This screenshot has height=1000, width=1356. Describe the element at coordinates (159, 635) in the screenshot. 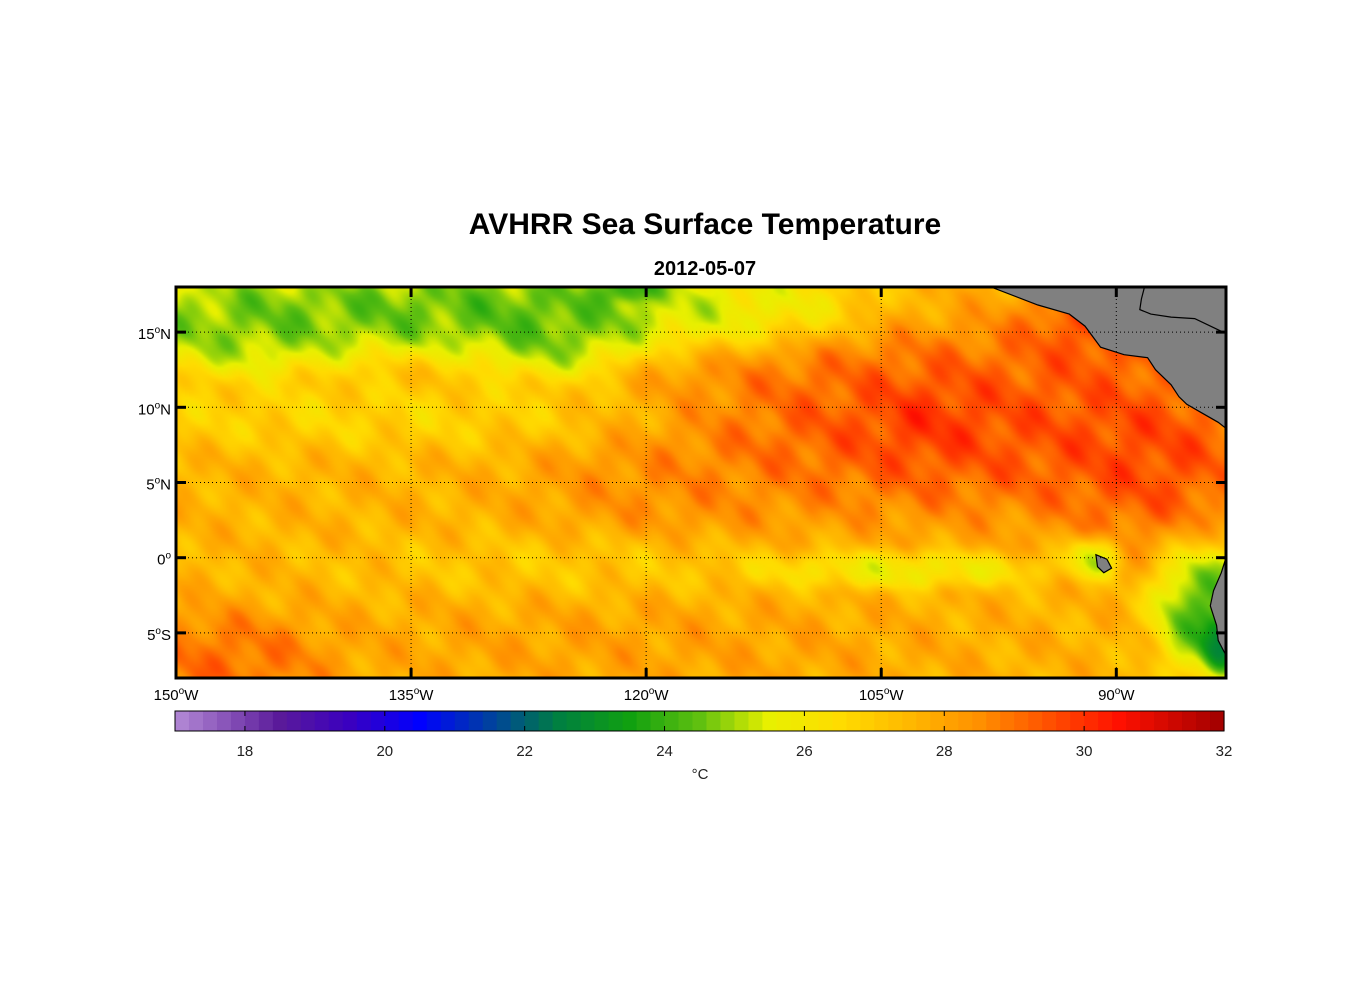

I see `lat-tick-label: 5oS` at that location.